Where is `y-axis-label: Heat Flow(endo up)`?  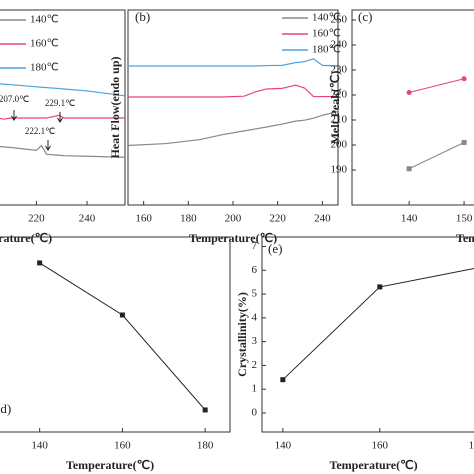 y-axis-label: Heat Flow(endo up) is located at coordinates (115, 107).